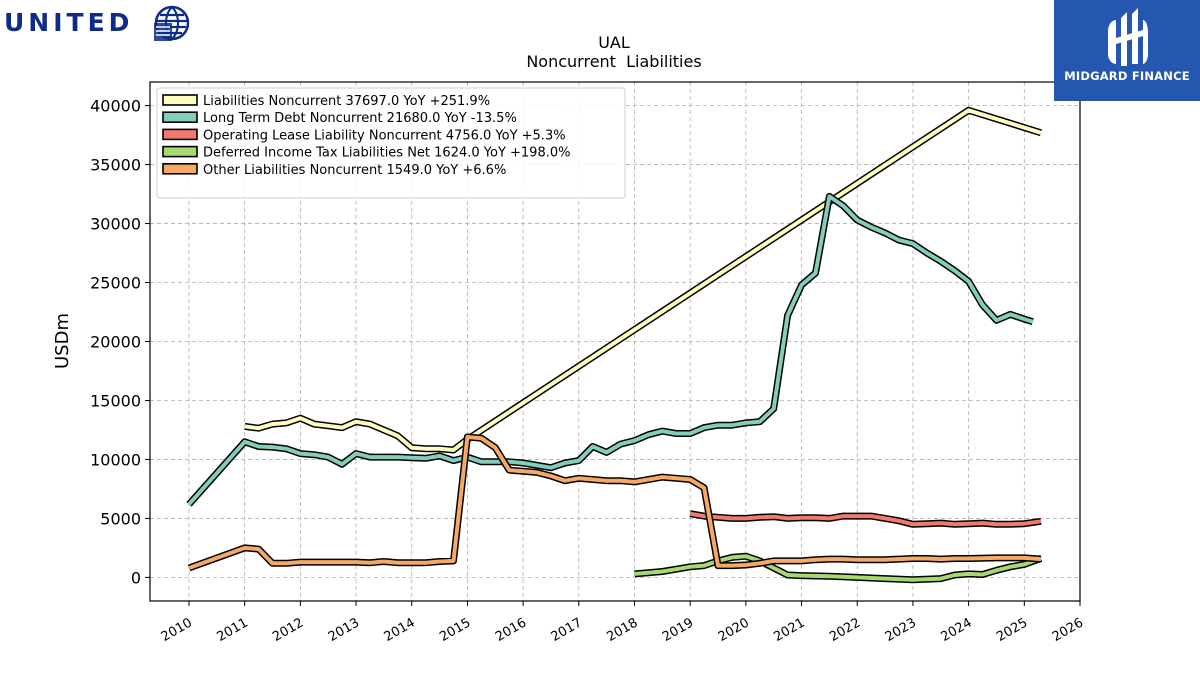 This screenshot has width=1200, height=675. I want to click on x-tick-label: 2026, so click(1068, 630).